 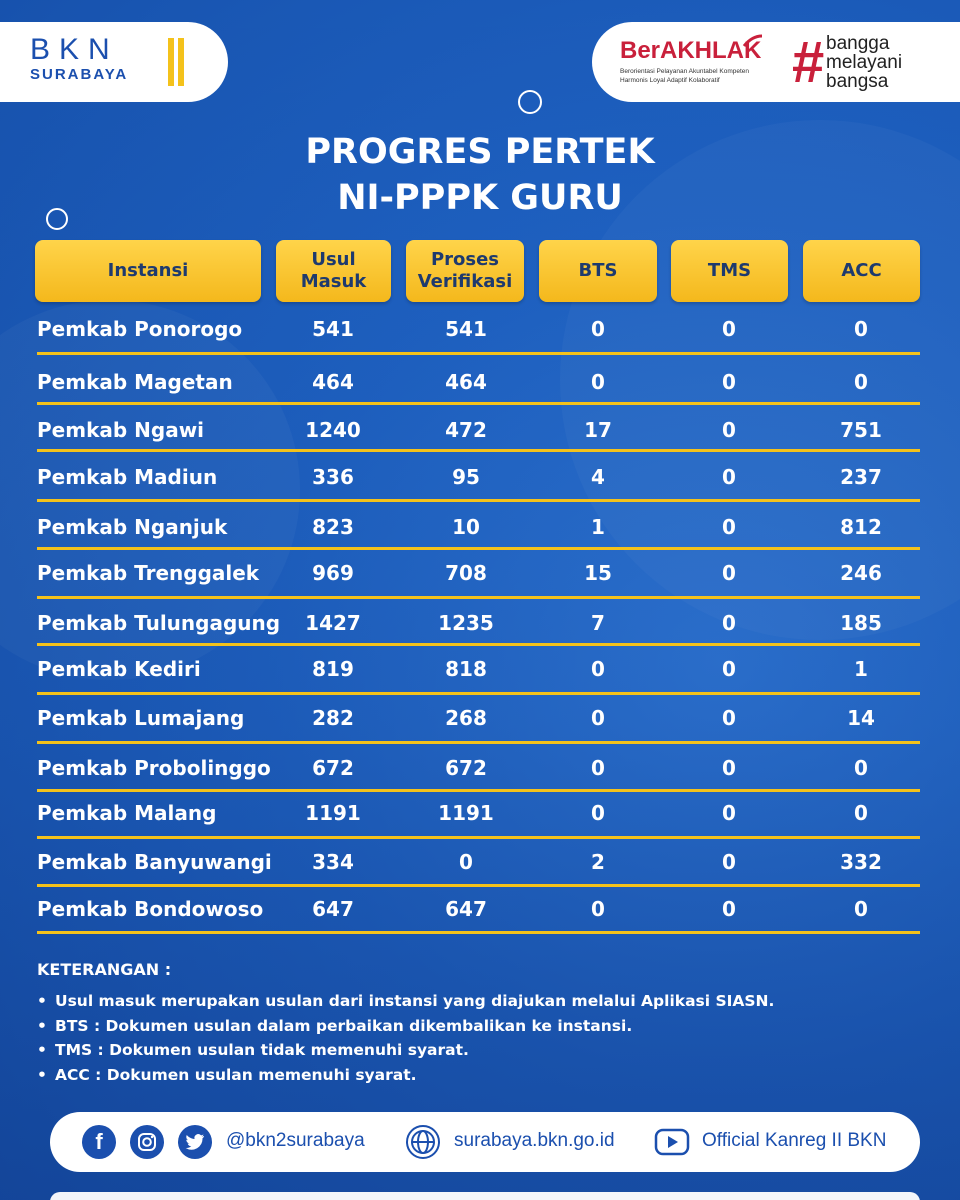 I want to click on header-bts: BTS, so click(x=598, y=271).